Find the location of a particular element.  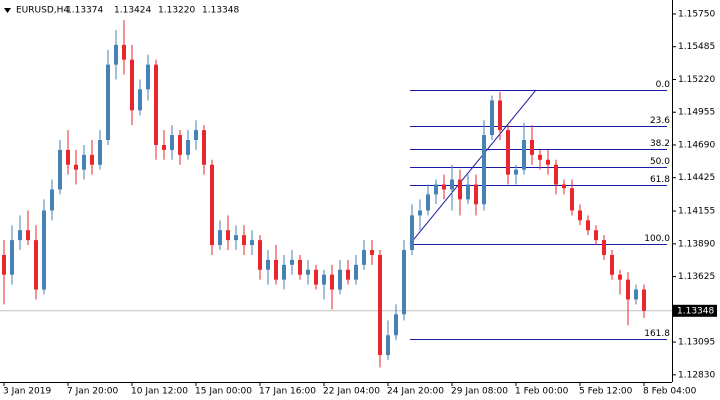

y-tick-label: 1.15220 is located at coordinates (696, 80).